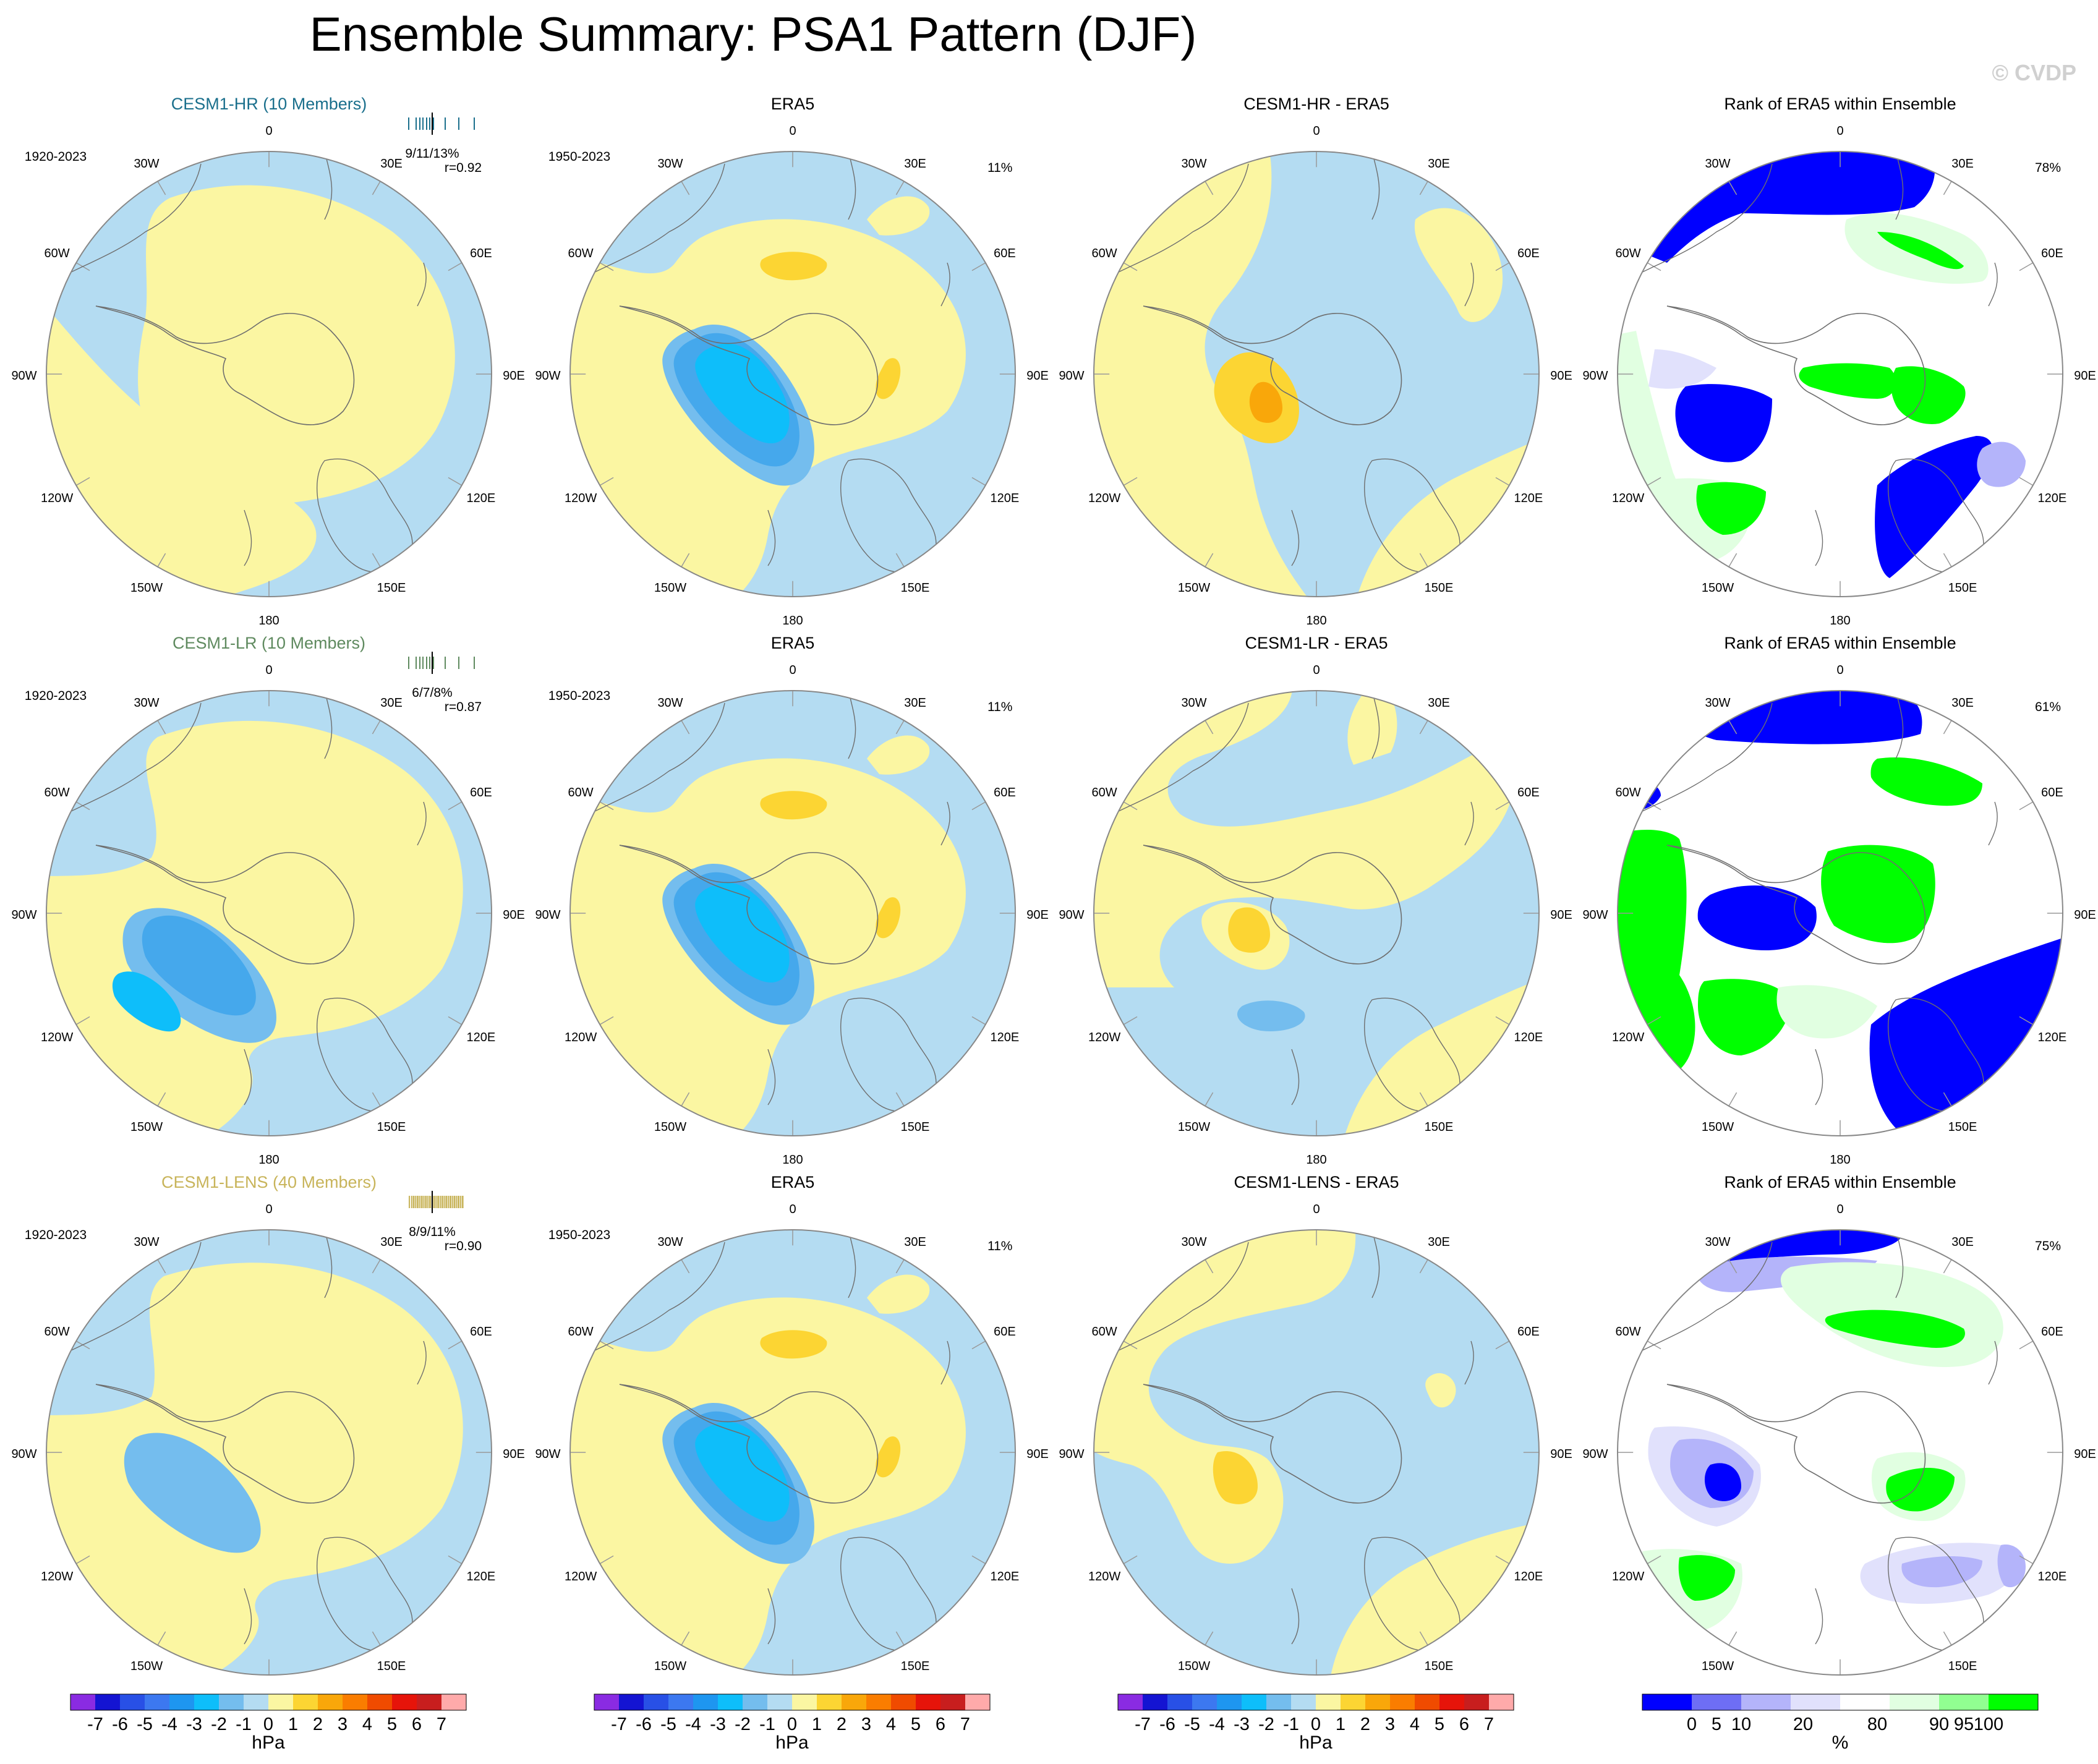  Describe the element at coordinates (268, 1724) in the screenshot. I see `colorbar-tick-label: 0` at that location.